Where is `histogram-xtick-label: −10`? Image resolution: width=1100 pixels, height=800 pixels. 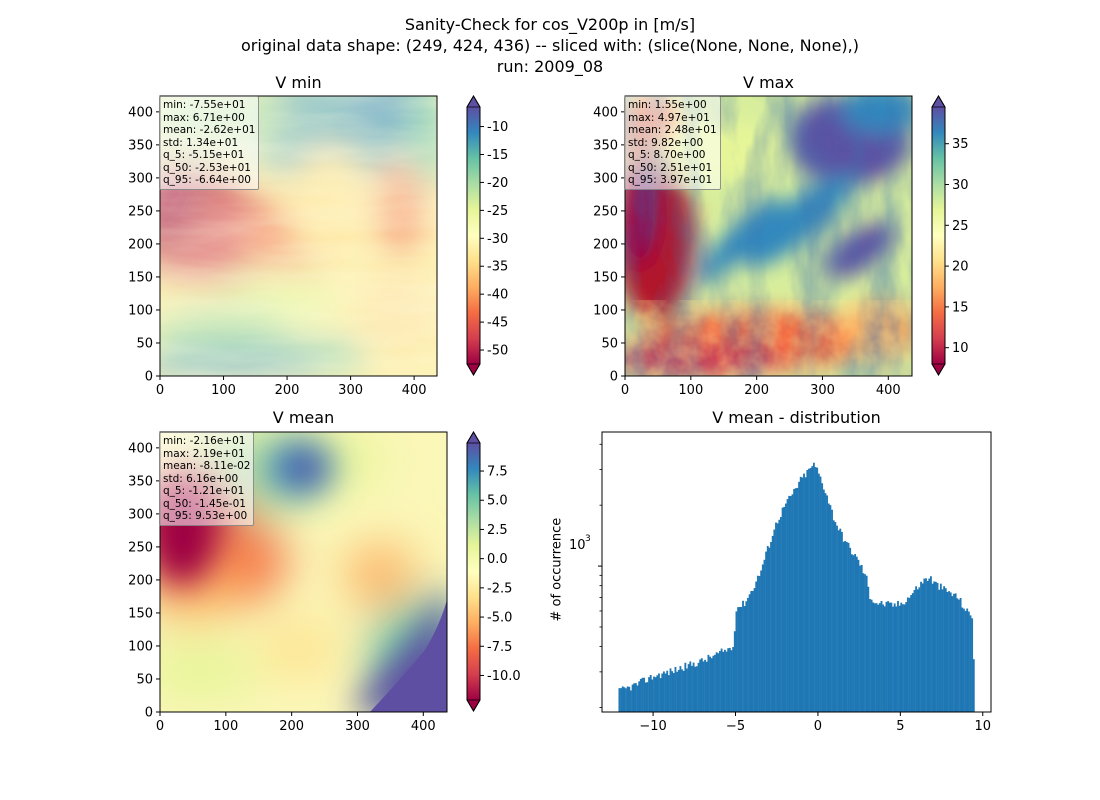
histogram-xtick-label: −10 is located at coordinates (652, 726).